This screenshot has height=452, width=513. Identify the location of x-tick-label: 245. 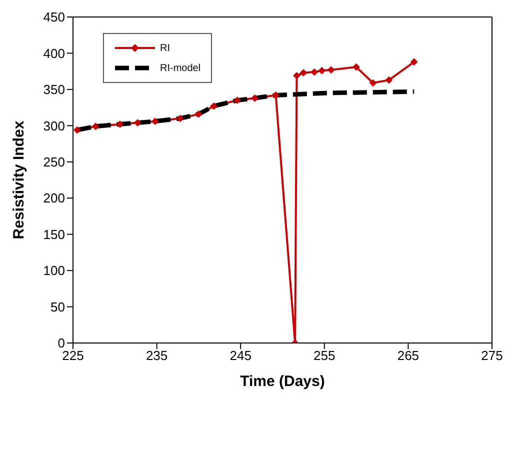
(241, 356).